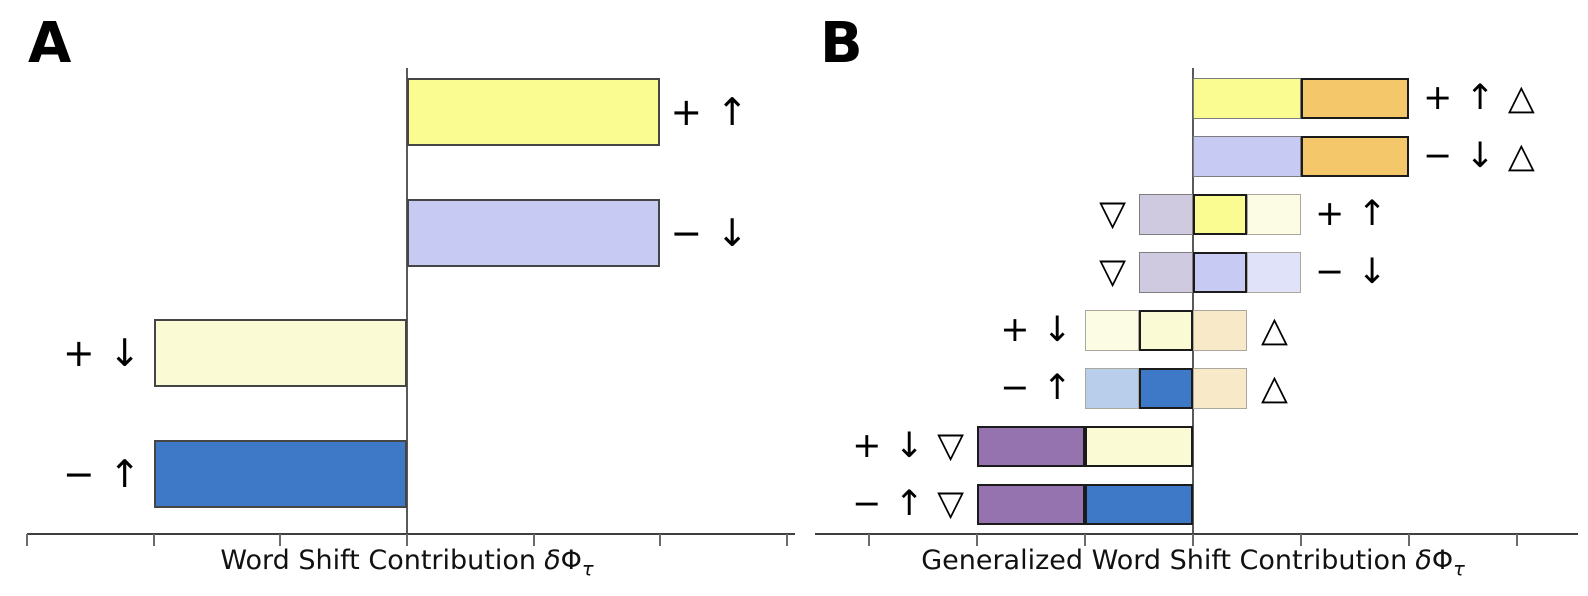  I want to click on axis-label-text: Generalized Word Shift Contribution, so click(1164, 560).